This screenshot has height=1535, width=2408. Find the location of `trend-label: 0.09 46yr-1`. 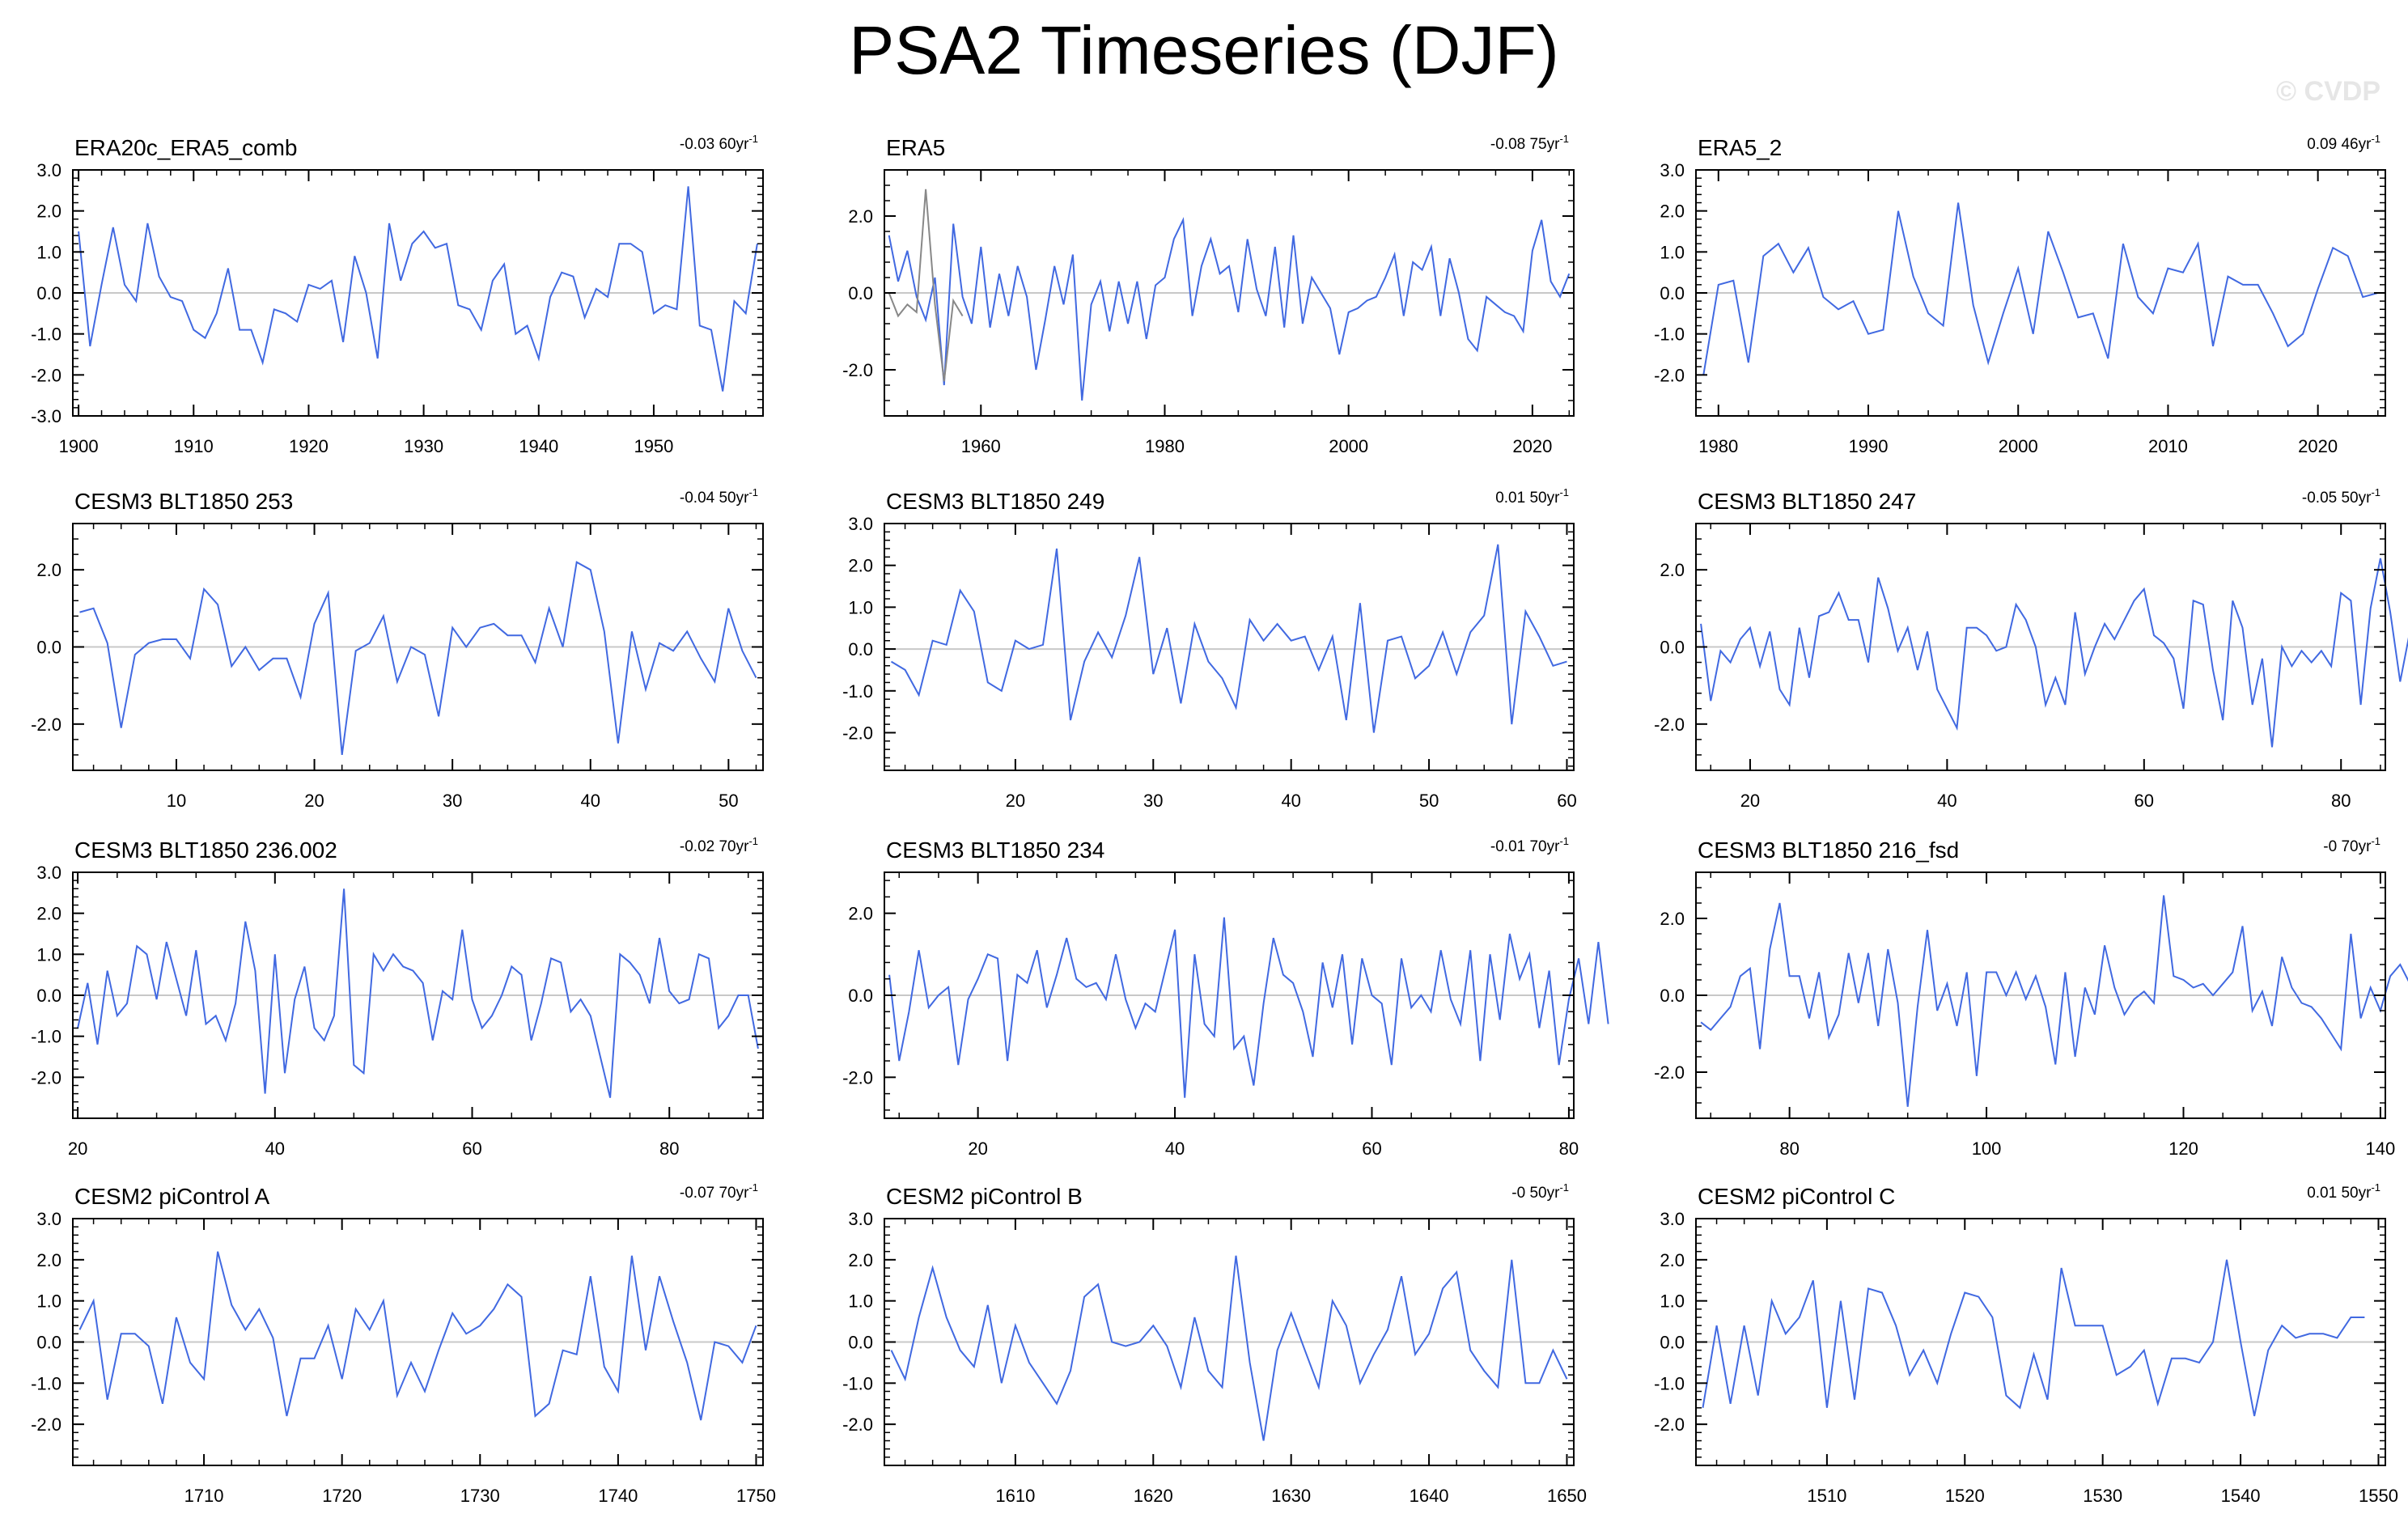

trend-label: 0.09 46yr-1 is located at coordinates (2343, 143).